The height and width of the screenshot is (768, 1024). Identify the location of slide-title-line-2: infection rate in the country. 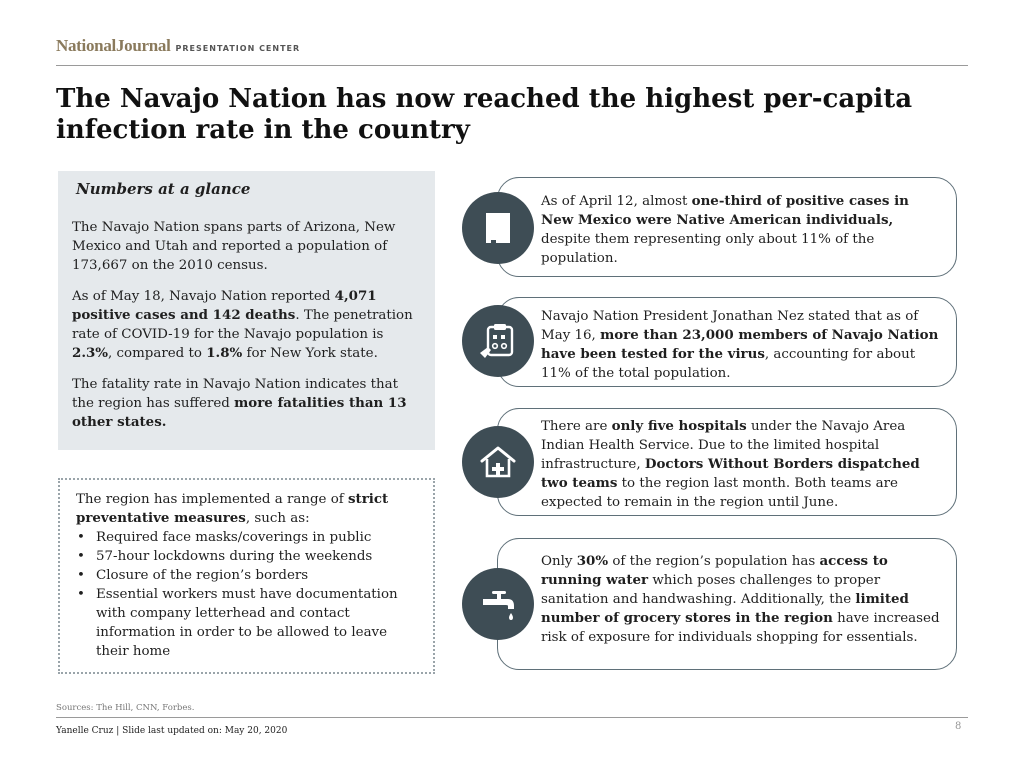
(263, 130).